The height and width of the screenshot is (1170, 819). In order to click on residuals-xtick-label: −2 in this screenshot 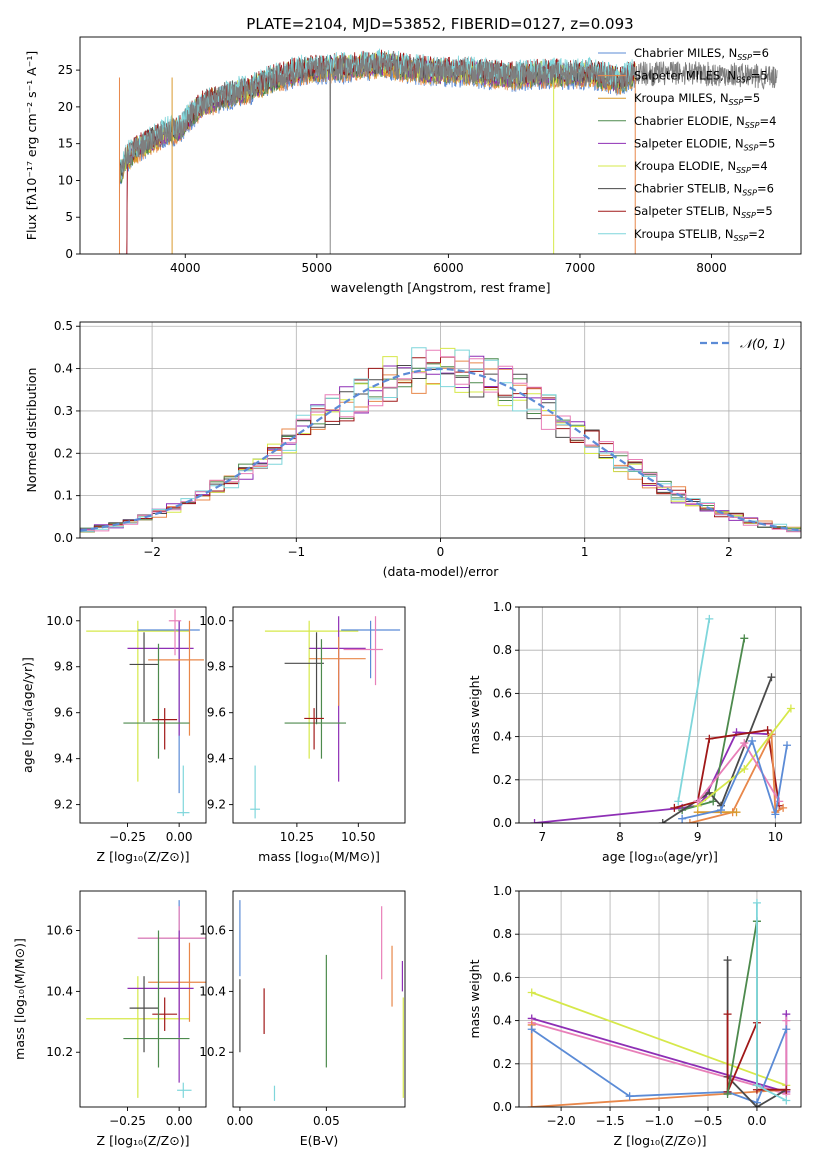, I will do `click(152, 552)`.